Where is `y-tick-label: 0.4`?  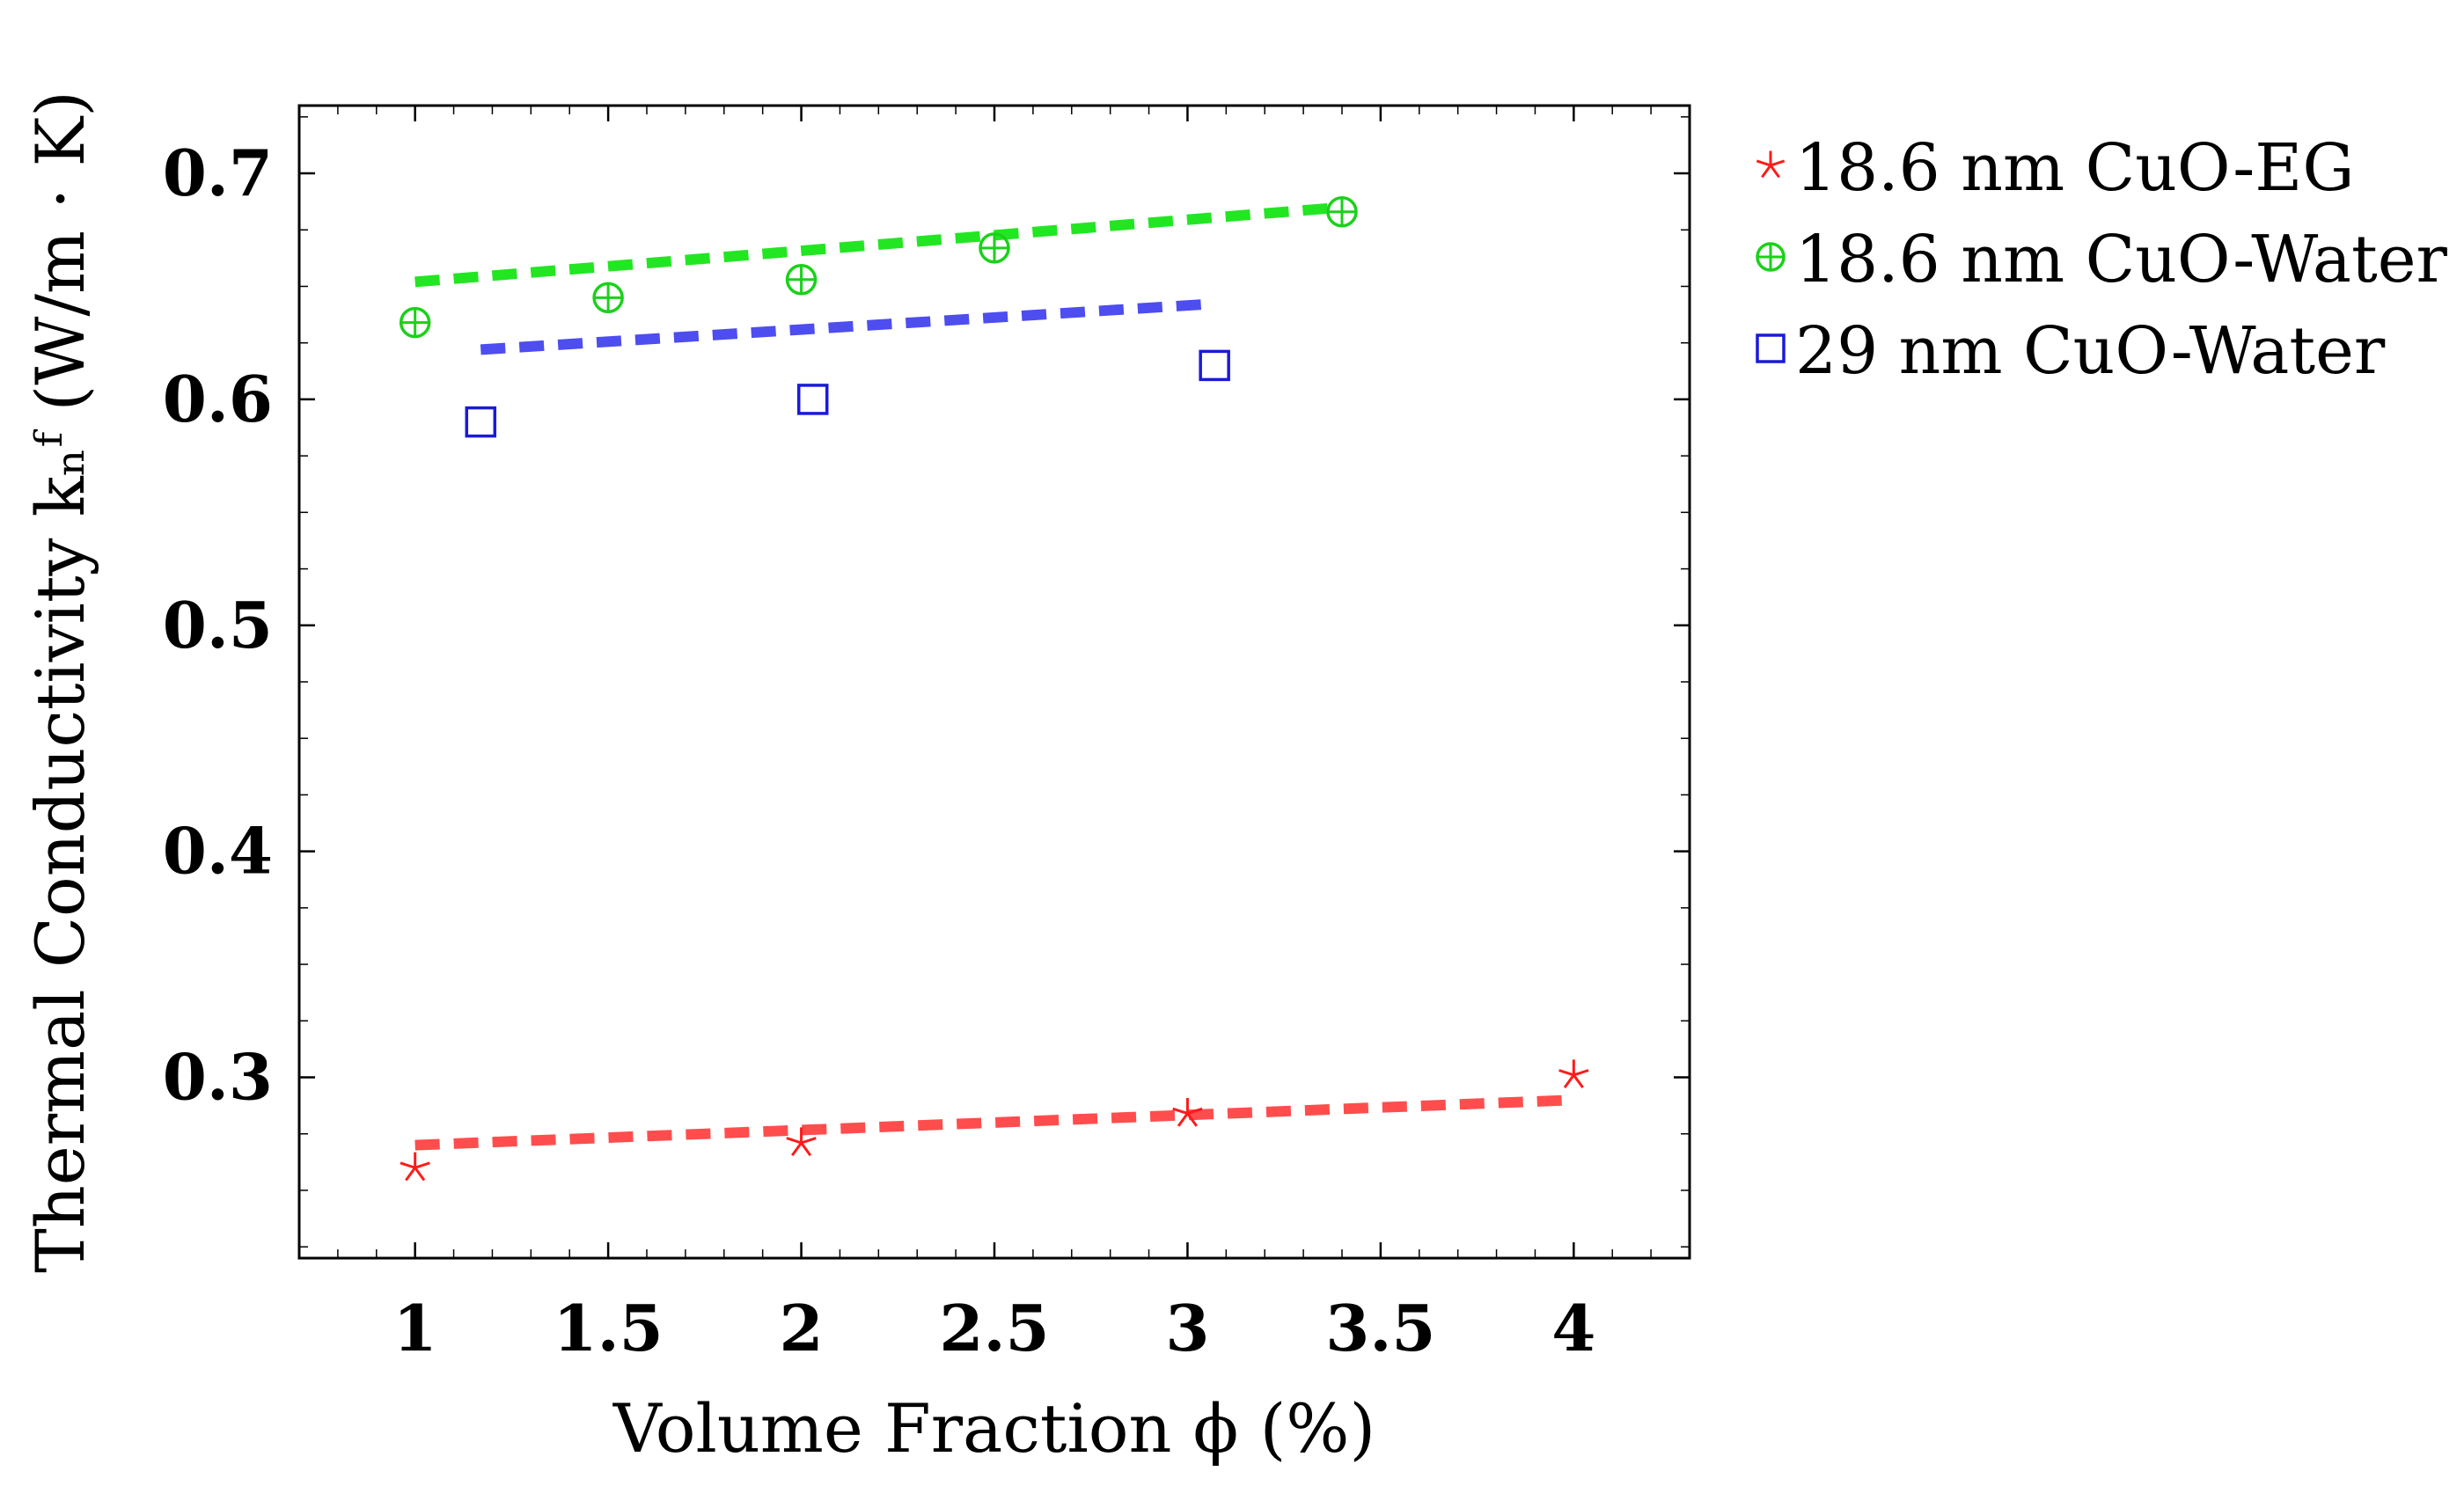 y-tick-label: 0.4 is located at coordinates (218, 851).